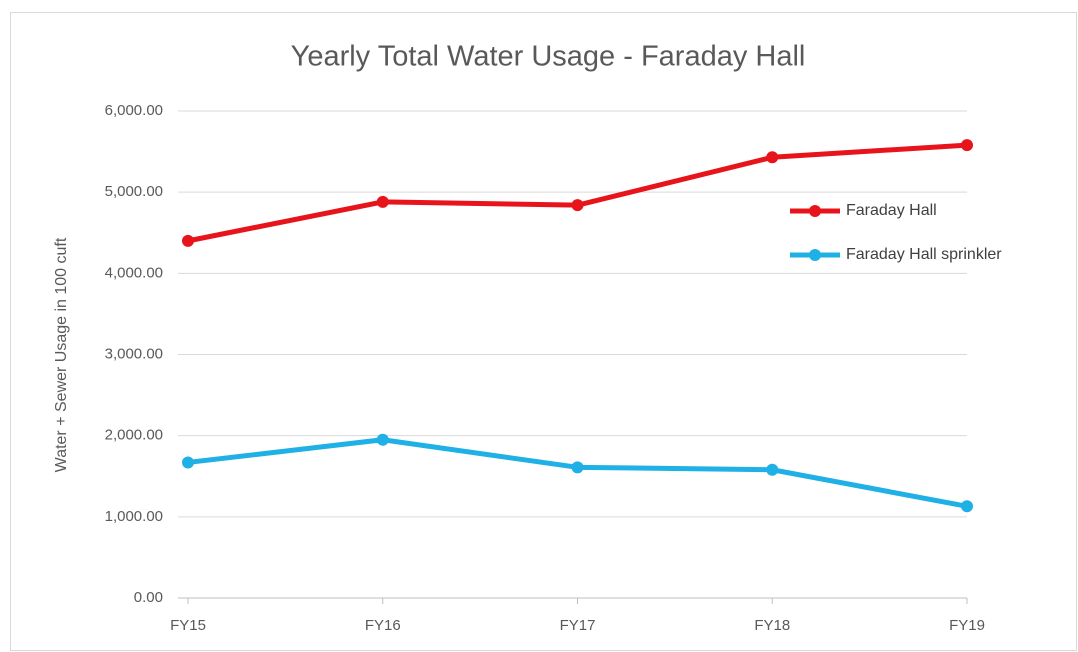 The image size is (1078, 652). Describe the element at coordinates (134, 516) in the screenshot. I see `y-tick-label: 1,000.00` at that location.